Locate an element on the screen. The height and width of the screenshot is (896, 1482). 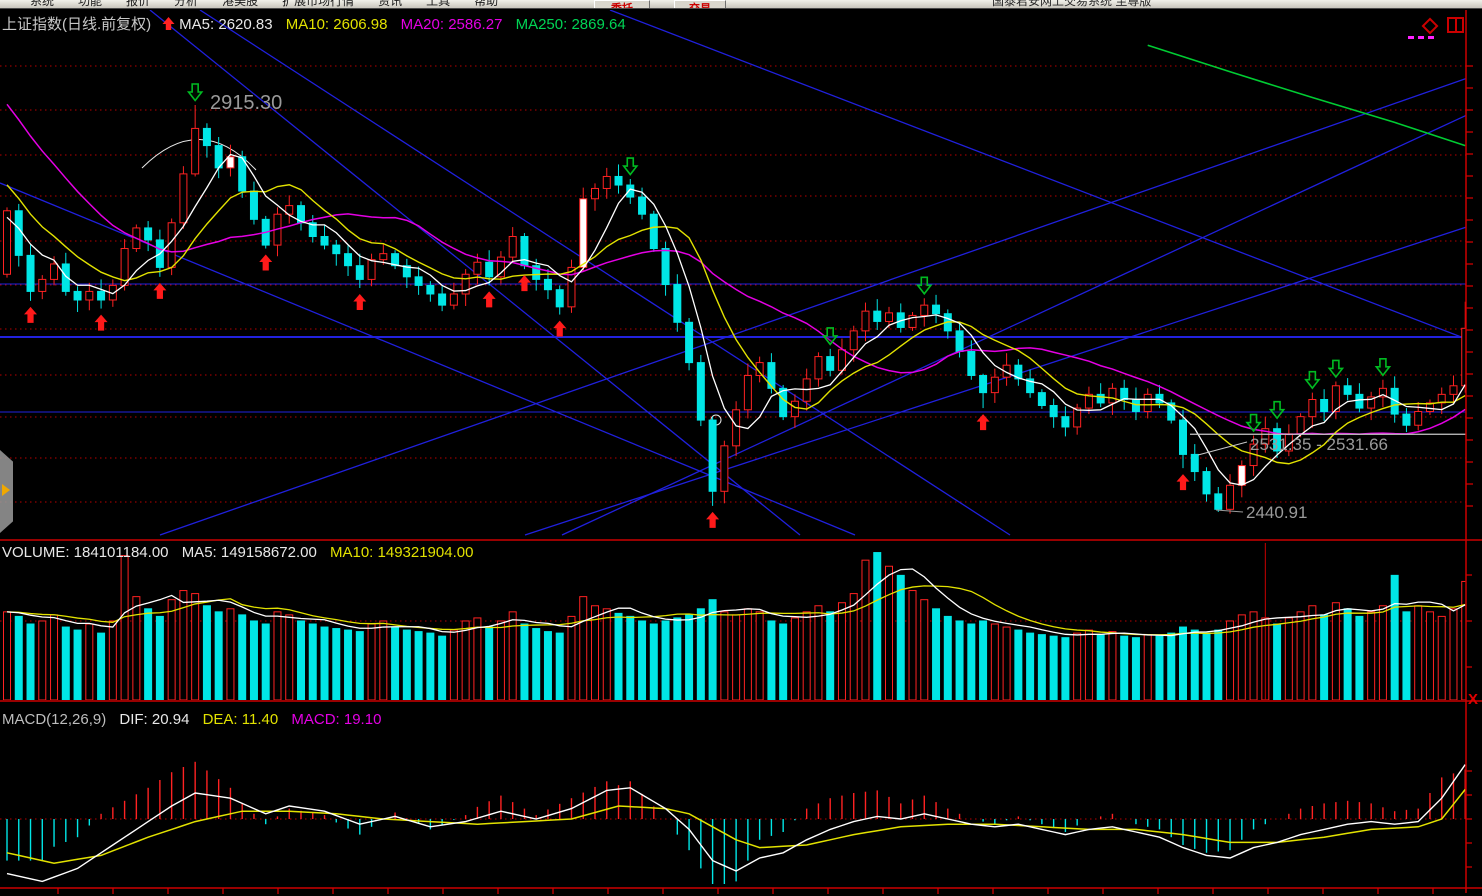
menu-item: 报价 is located at coordinates (138, 4).